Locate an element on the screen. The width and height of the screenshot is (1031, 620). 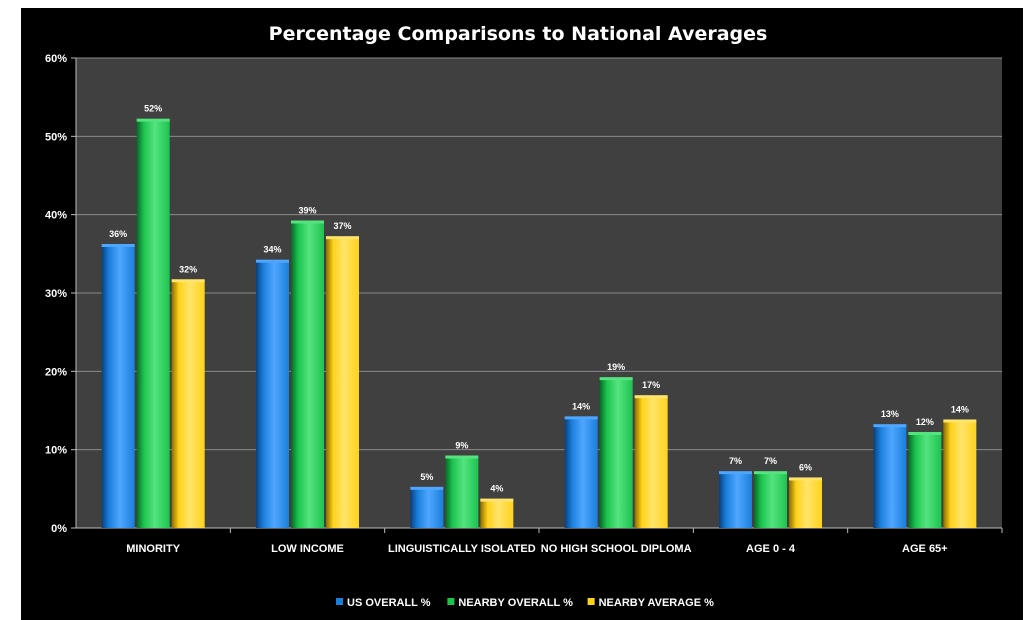
data-label: 36% is located at coordinates (118, 234).